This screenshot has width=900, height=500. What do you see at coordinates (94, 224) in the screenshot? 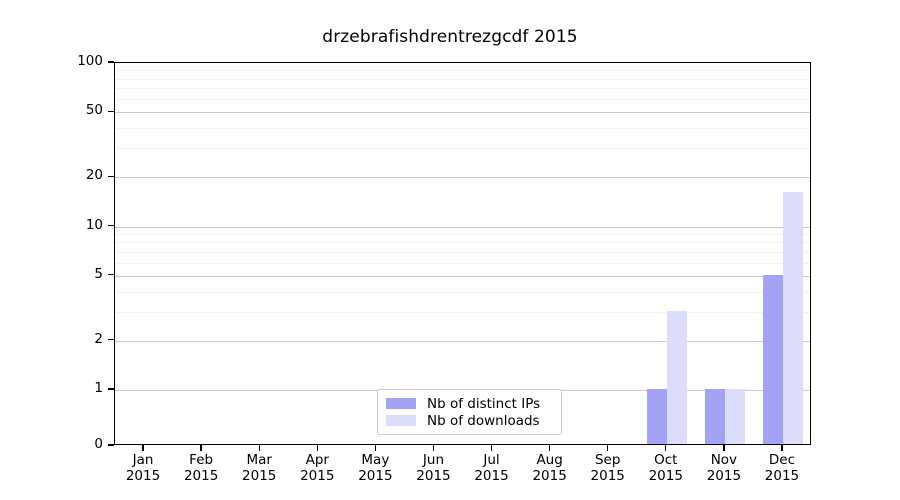
I see `y-tick-label: 10` at bounding box center [94, 224].